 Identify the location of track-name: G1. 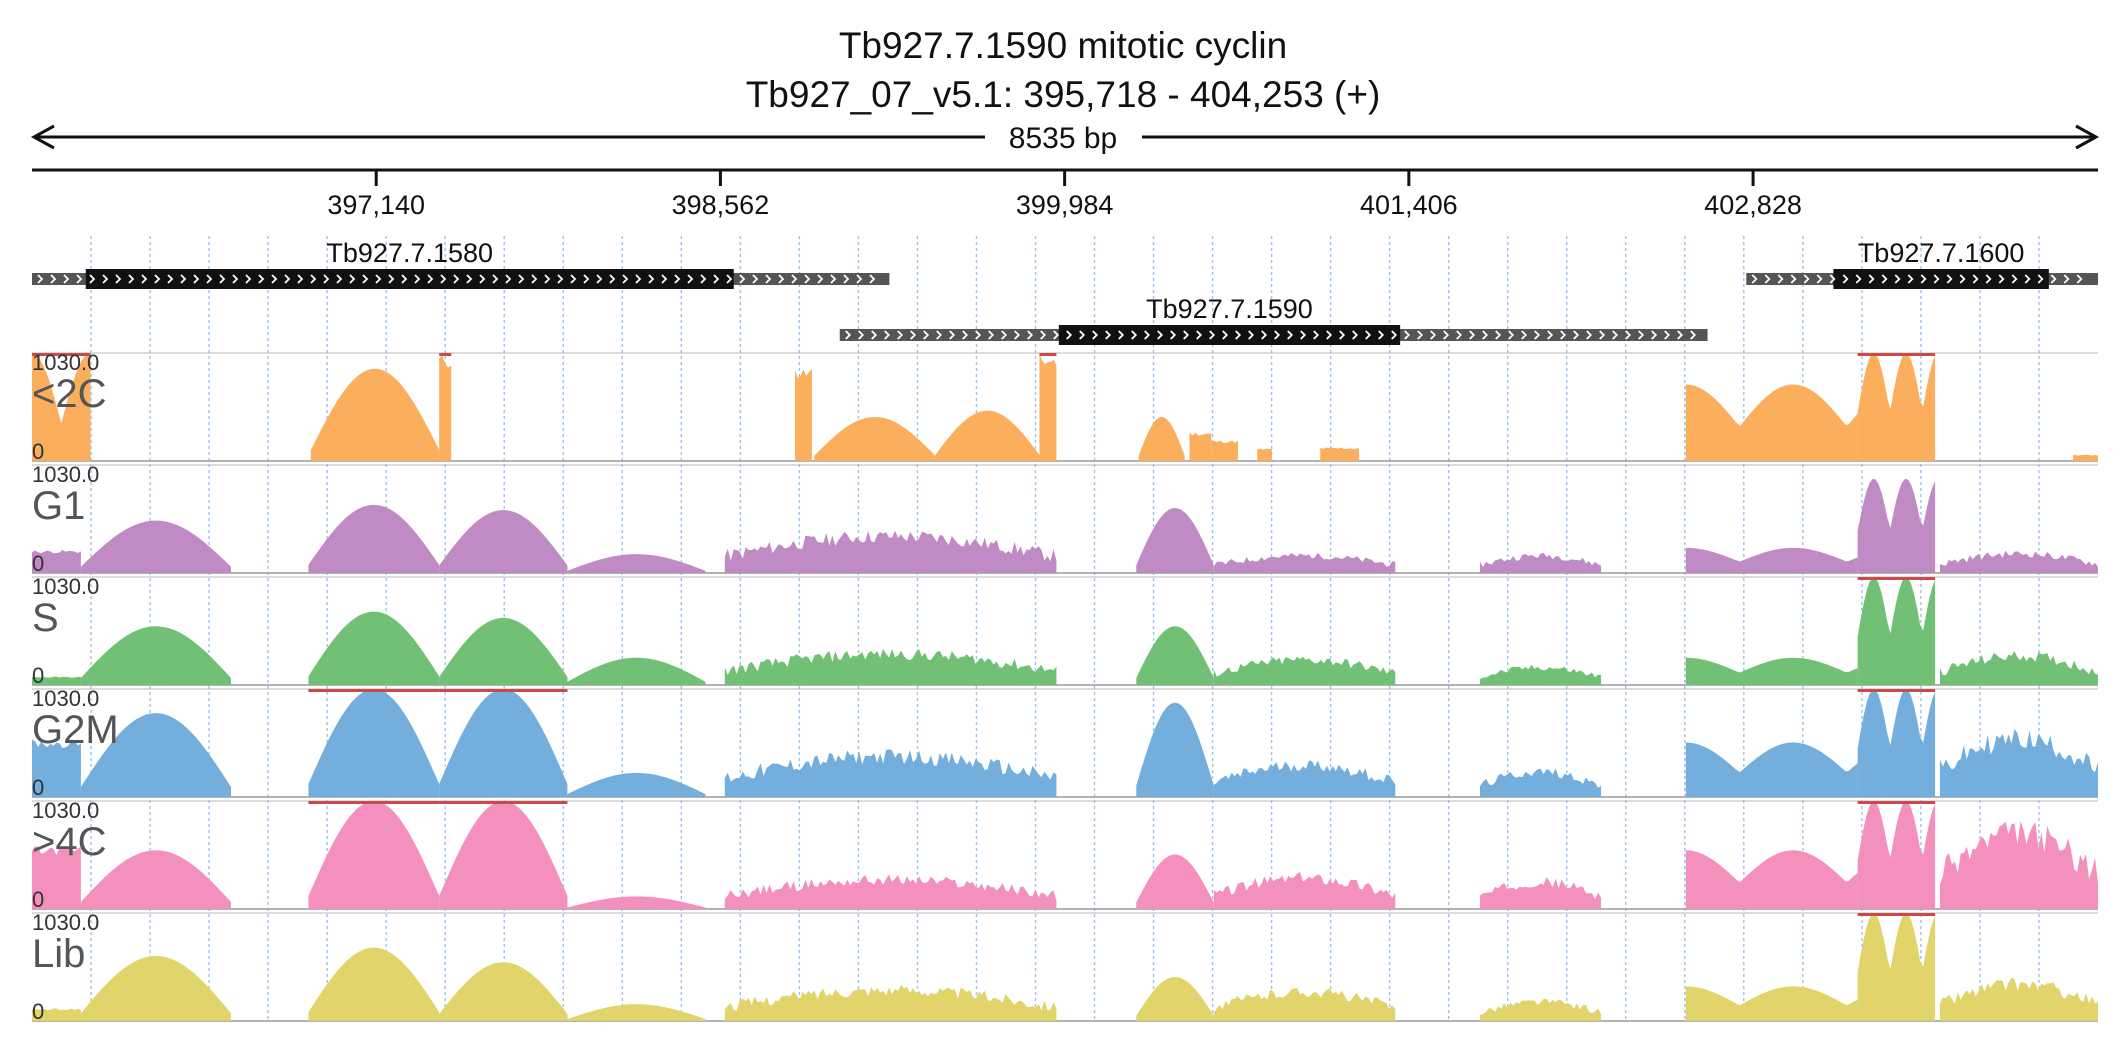
(58, 506).